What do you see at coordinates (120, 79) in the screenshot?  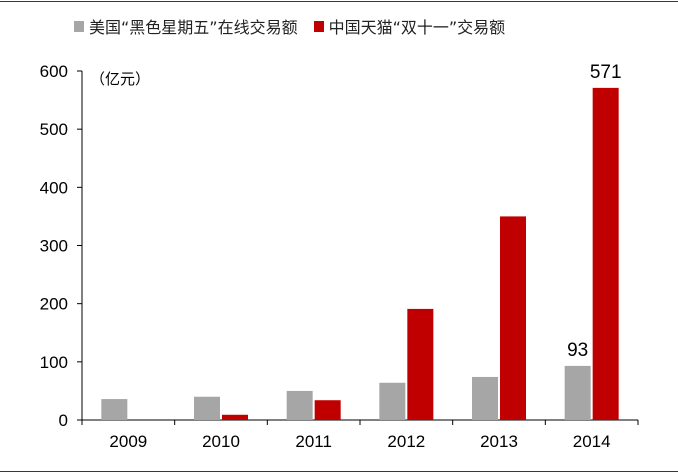 I see `unit-label: （亿元）` at bounding box center [120, 79].